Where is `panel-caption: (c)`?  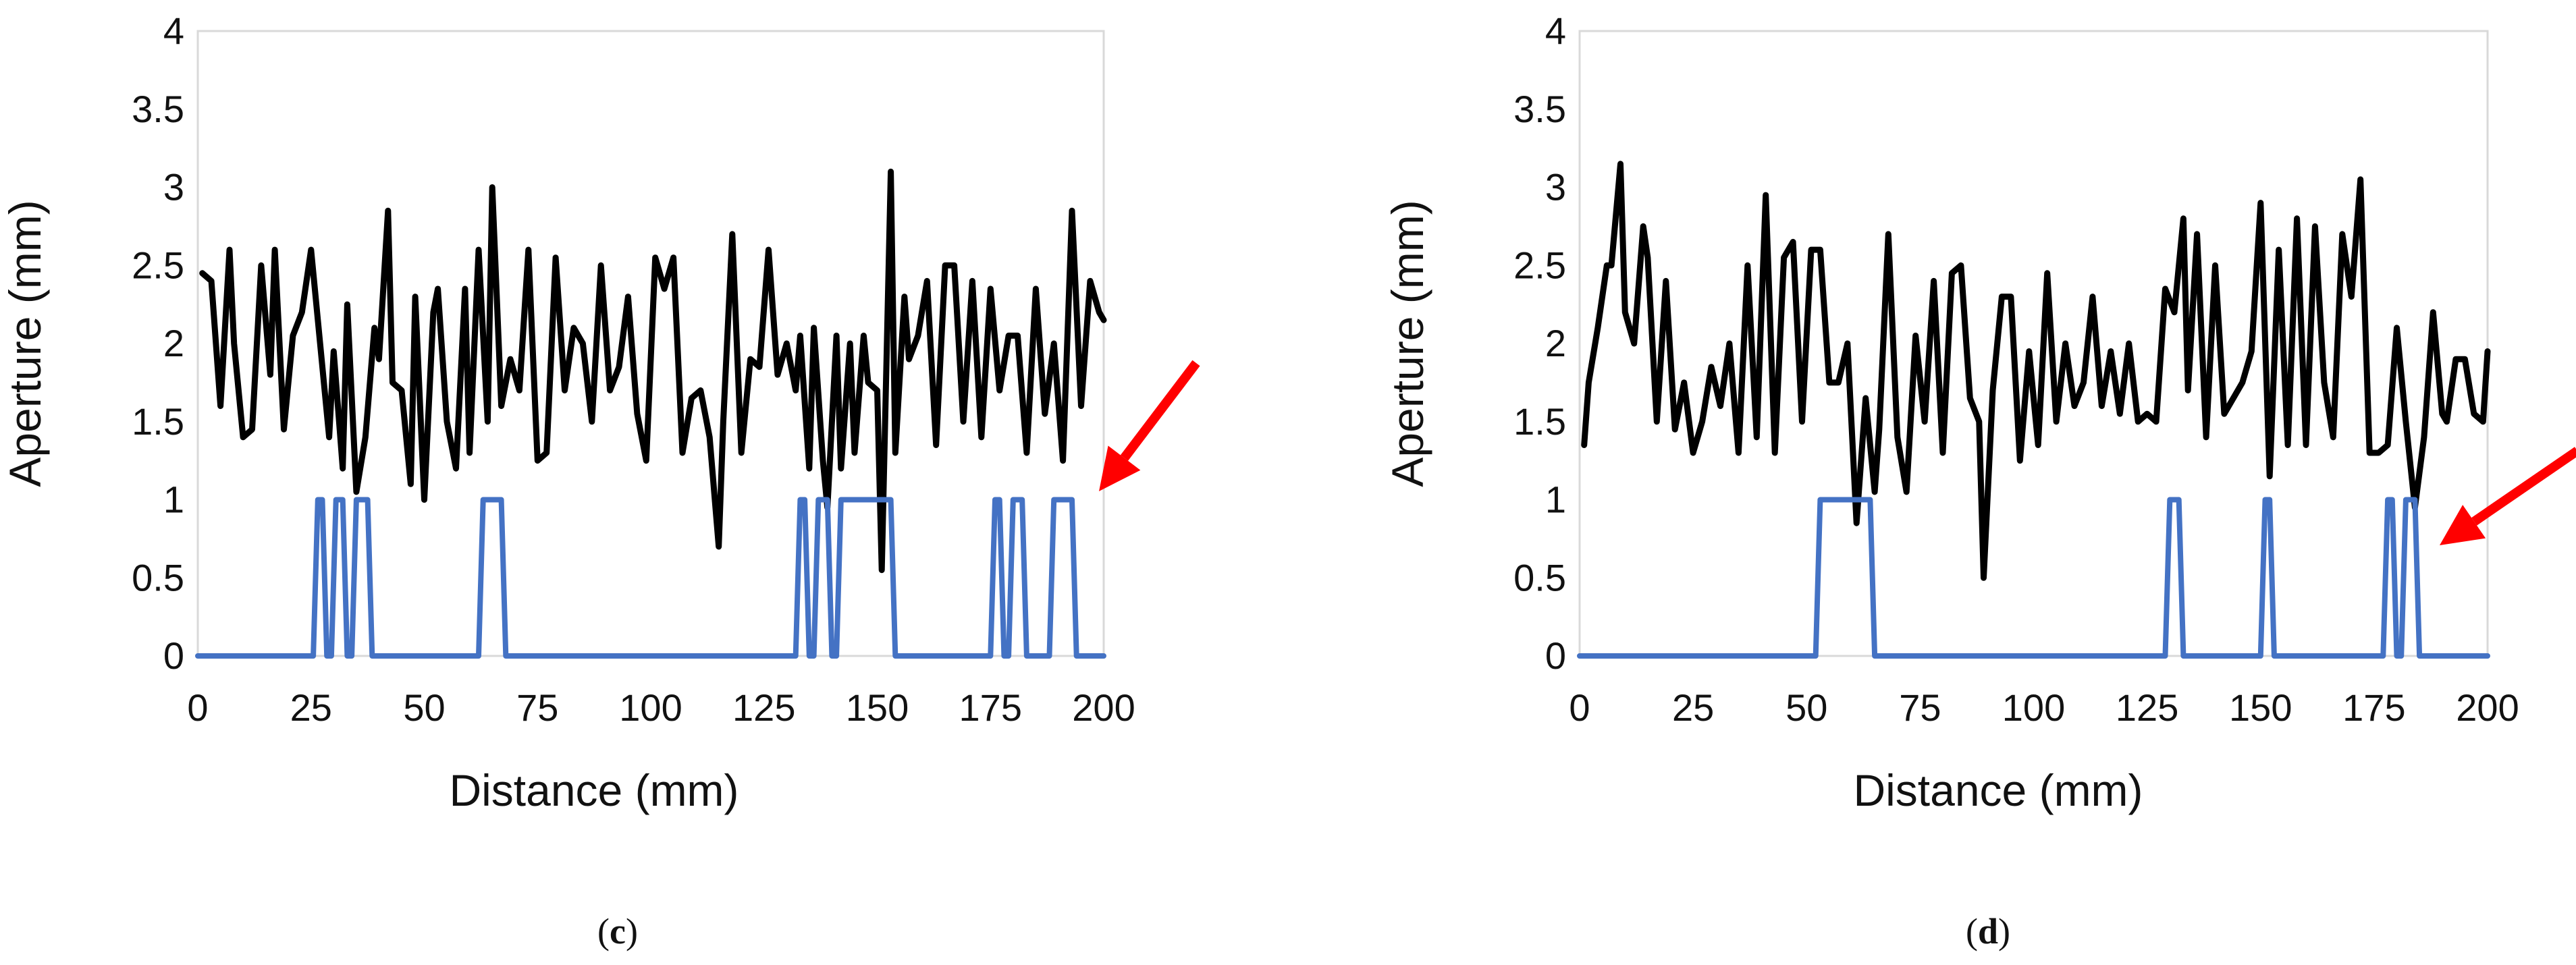
panel-caption: (c) is located at coordinates (617, 931).